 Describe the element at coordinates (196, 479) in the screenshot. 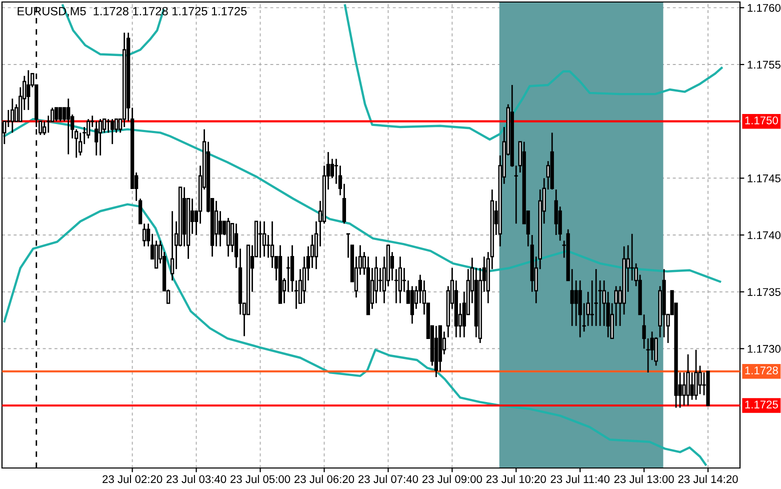

I see `x-tick-label: 23 Jul 03:40` at that location.